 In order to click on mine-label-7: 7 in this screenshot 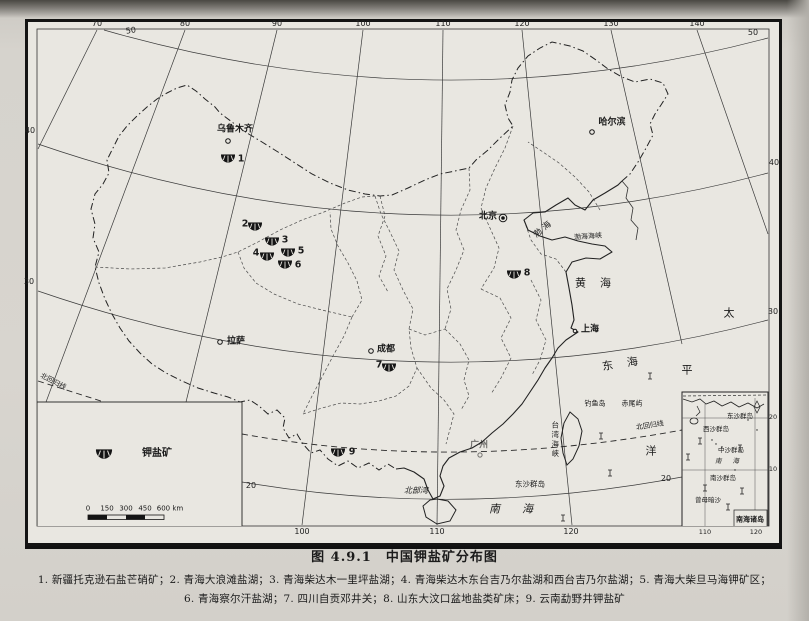, I will do `click(379, 365)`.